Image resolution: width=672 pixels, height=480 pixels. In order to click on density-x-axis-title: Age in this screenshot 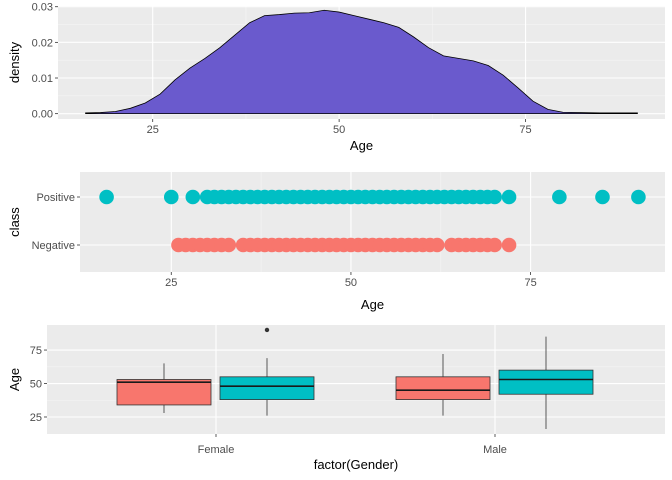, I will do `click(361, 145)`.